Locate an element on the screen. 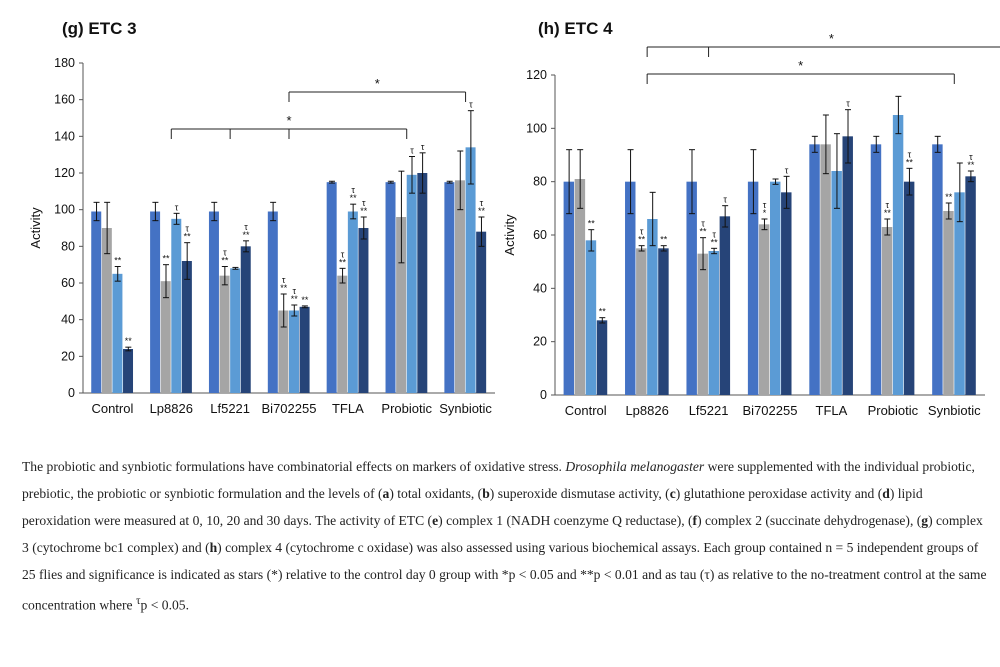 The height and width of the screenshot is (667, 1000). significance-mark: * is located at coordinates (765, 213).